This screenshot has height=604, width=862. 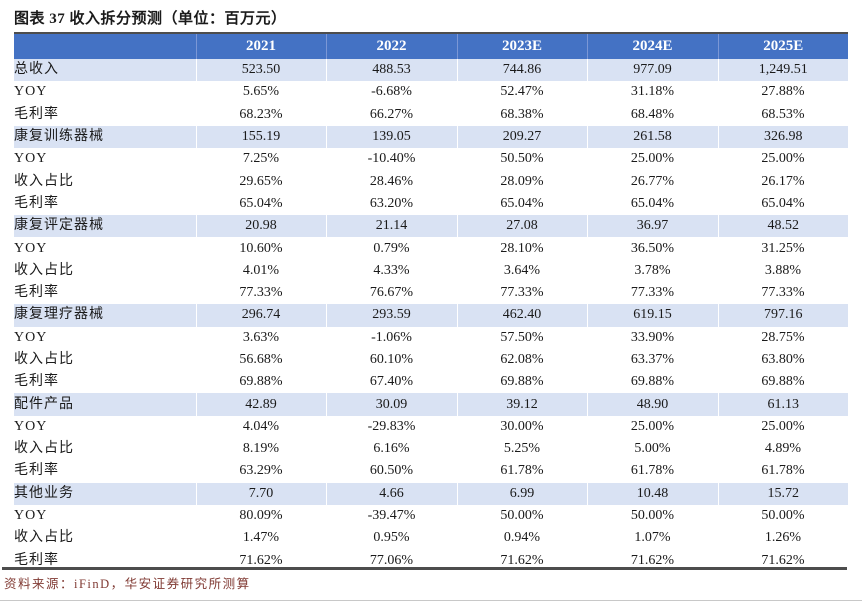 What do you see at coordinates (652, 114) in the screenshot?
I see `cell-value: 68.48%` at bounding box center [652, 114].